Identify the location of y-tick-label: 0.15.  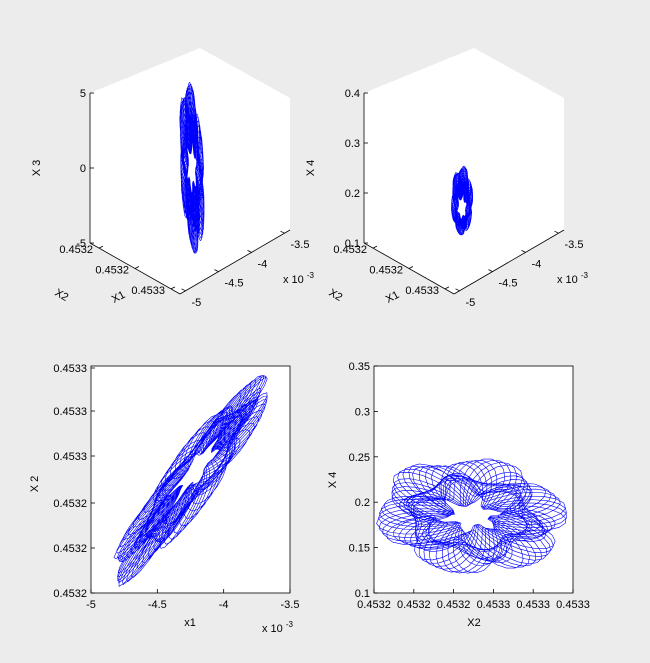
(359, 549).